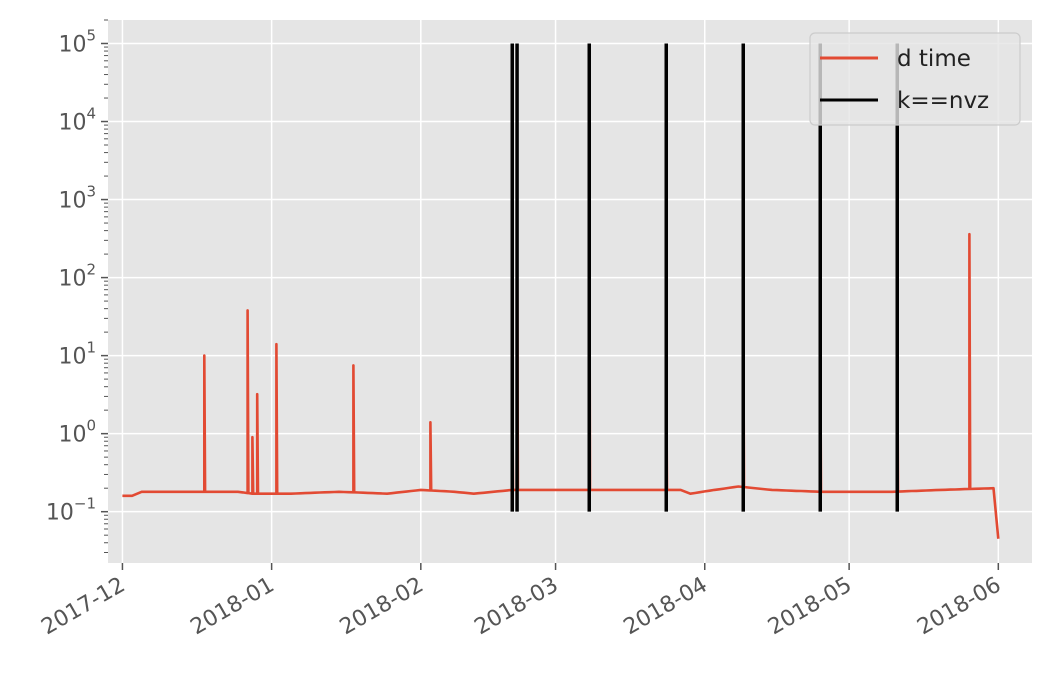 This screenshot has width=1053, height=685. What do you see at coordinates (77, 276) in the screenshot?
I see `y-tick-label: 10²` at bounding box center [77, 276].